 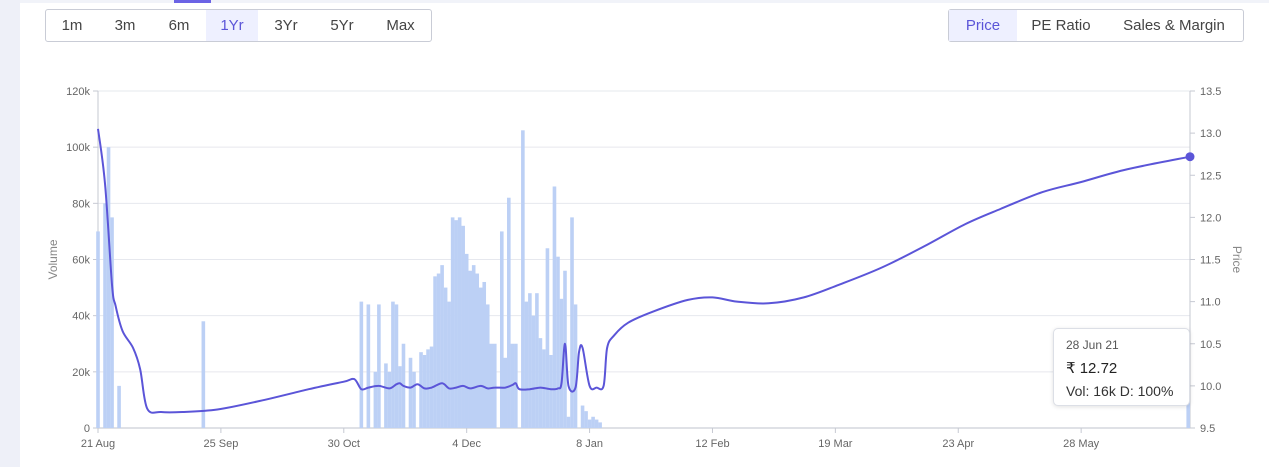 I want to click on metric-sales-margin-button: Sales & Margin, so click(x=1174, y=25).